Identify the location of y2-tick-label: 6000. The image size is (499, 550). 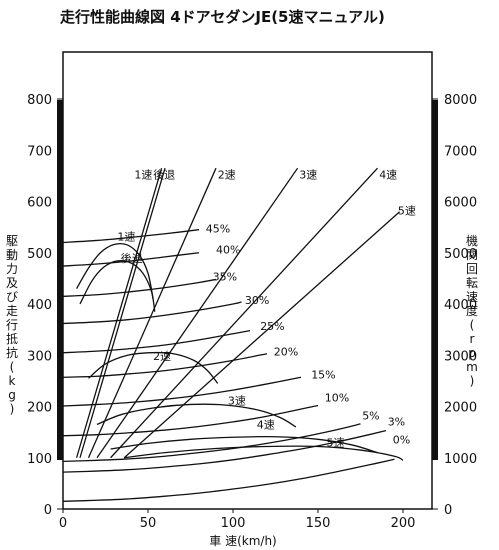
(460, 203).